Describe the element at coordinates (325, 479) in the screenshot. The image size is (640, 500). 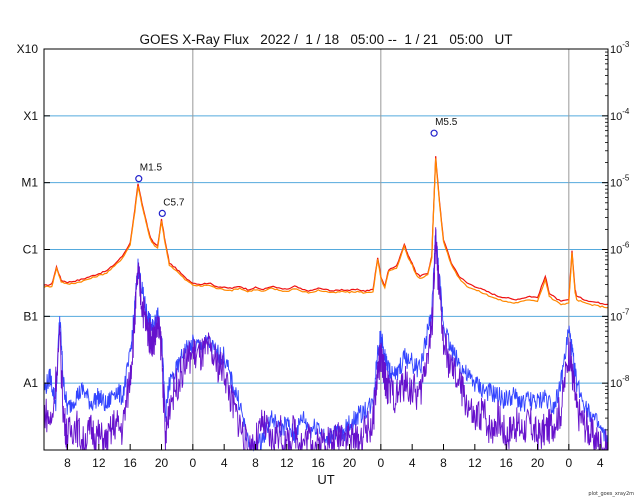
I see `x-axis-label: UT` at that location.